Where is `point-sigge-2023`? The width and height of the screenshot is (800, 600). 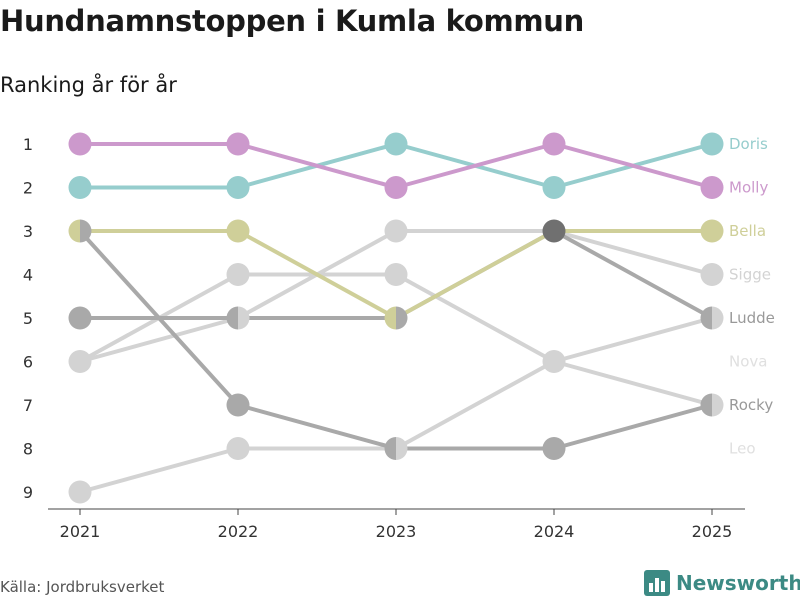
point-sigge-2023 is located at coordinates (396, 274).